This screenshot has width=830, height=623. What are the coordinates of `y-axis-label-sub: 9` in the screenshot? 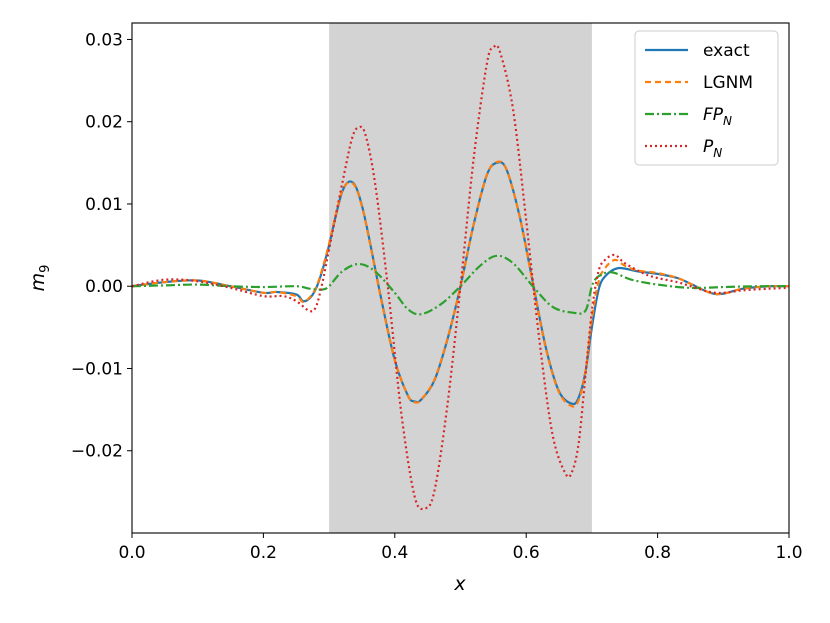 It's located at (45, 269).